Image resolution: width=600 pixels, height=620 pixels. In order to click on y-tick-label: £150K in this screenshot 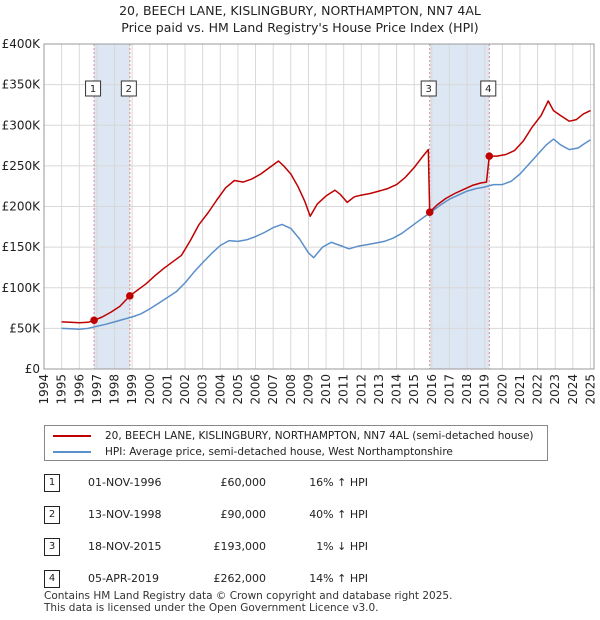, I will do `click(22, 247)`.